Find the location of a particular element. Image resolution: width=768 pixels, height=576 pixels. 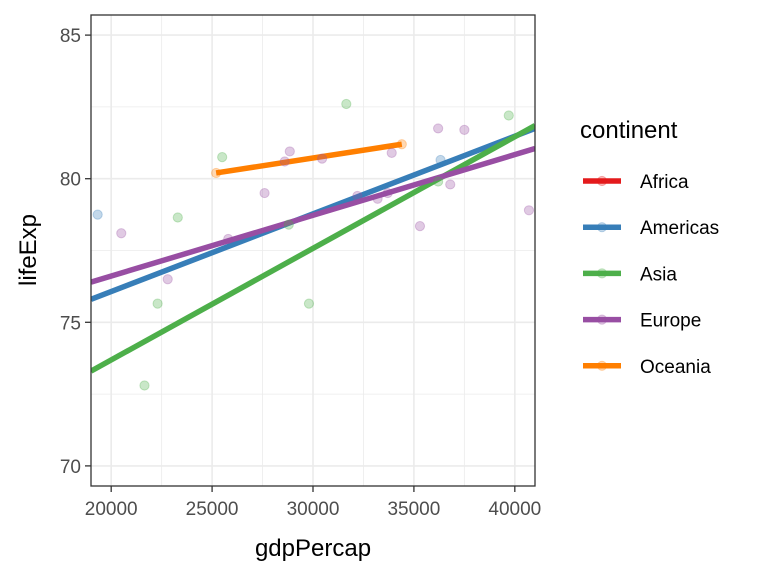

trend-line-europe is located at coordinates (313, 215).